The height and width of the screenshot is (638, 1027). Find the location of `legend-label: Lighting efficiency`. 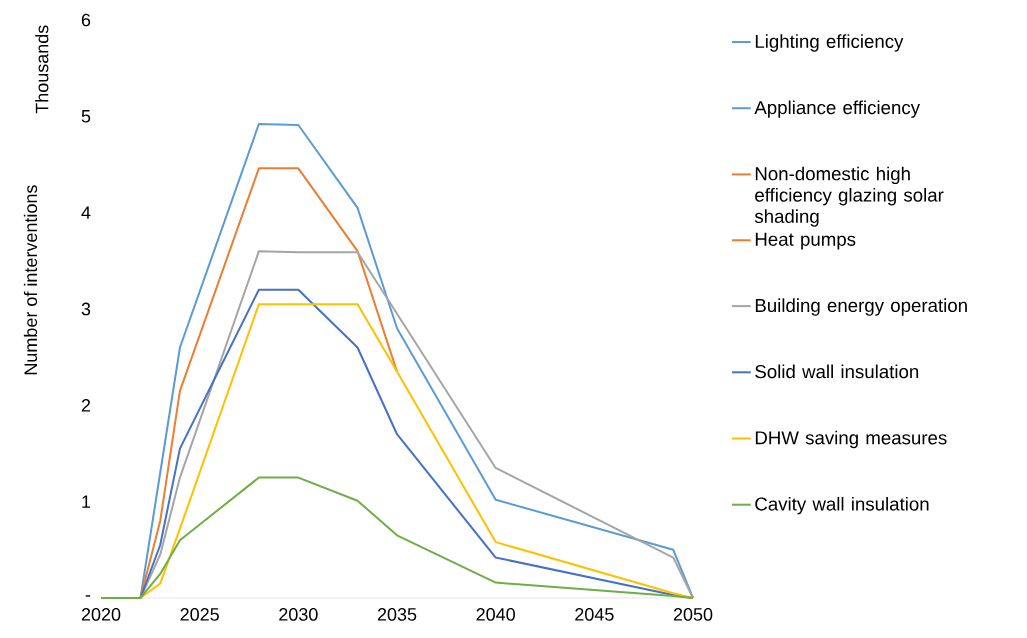

legend-label: Lighting efficiency is located at coordinates (829, 43).